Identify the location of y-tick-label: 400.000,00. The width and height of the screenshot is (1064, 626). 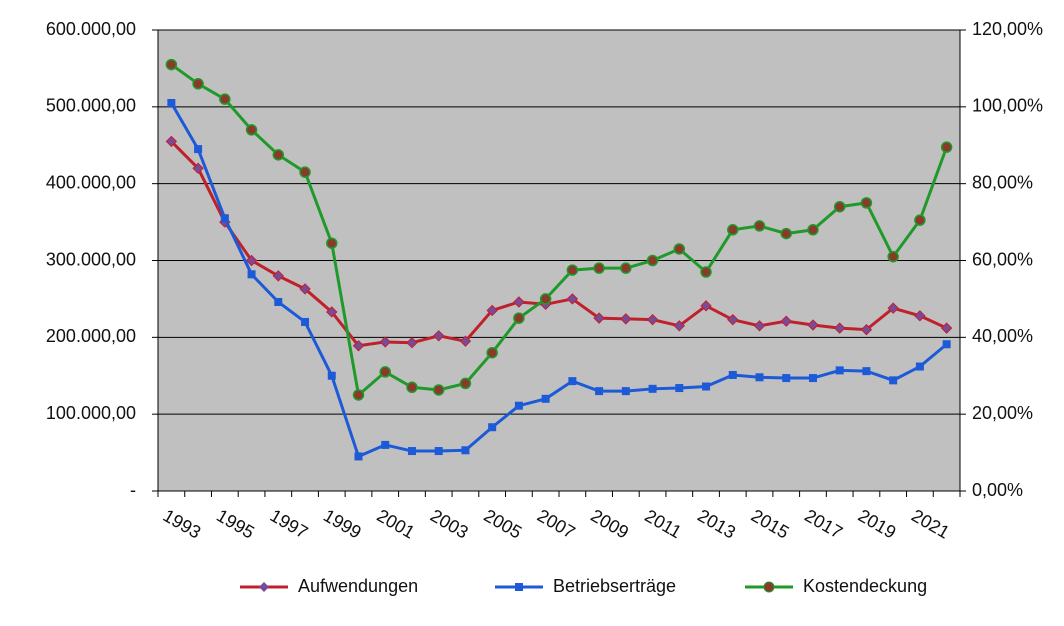
(91, 182).